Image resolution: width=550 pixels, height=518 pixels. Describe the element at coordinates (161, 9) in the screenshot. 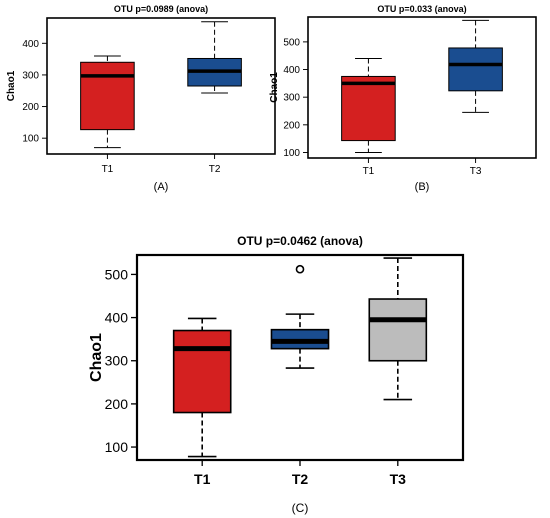

I see `chart-title: OTU p=0.0989 (anova)` at that location.